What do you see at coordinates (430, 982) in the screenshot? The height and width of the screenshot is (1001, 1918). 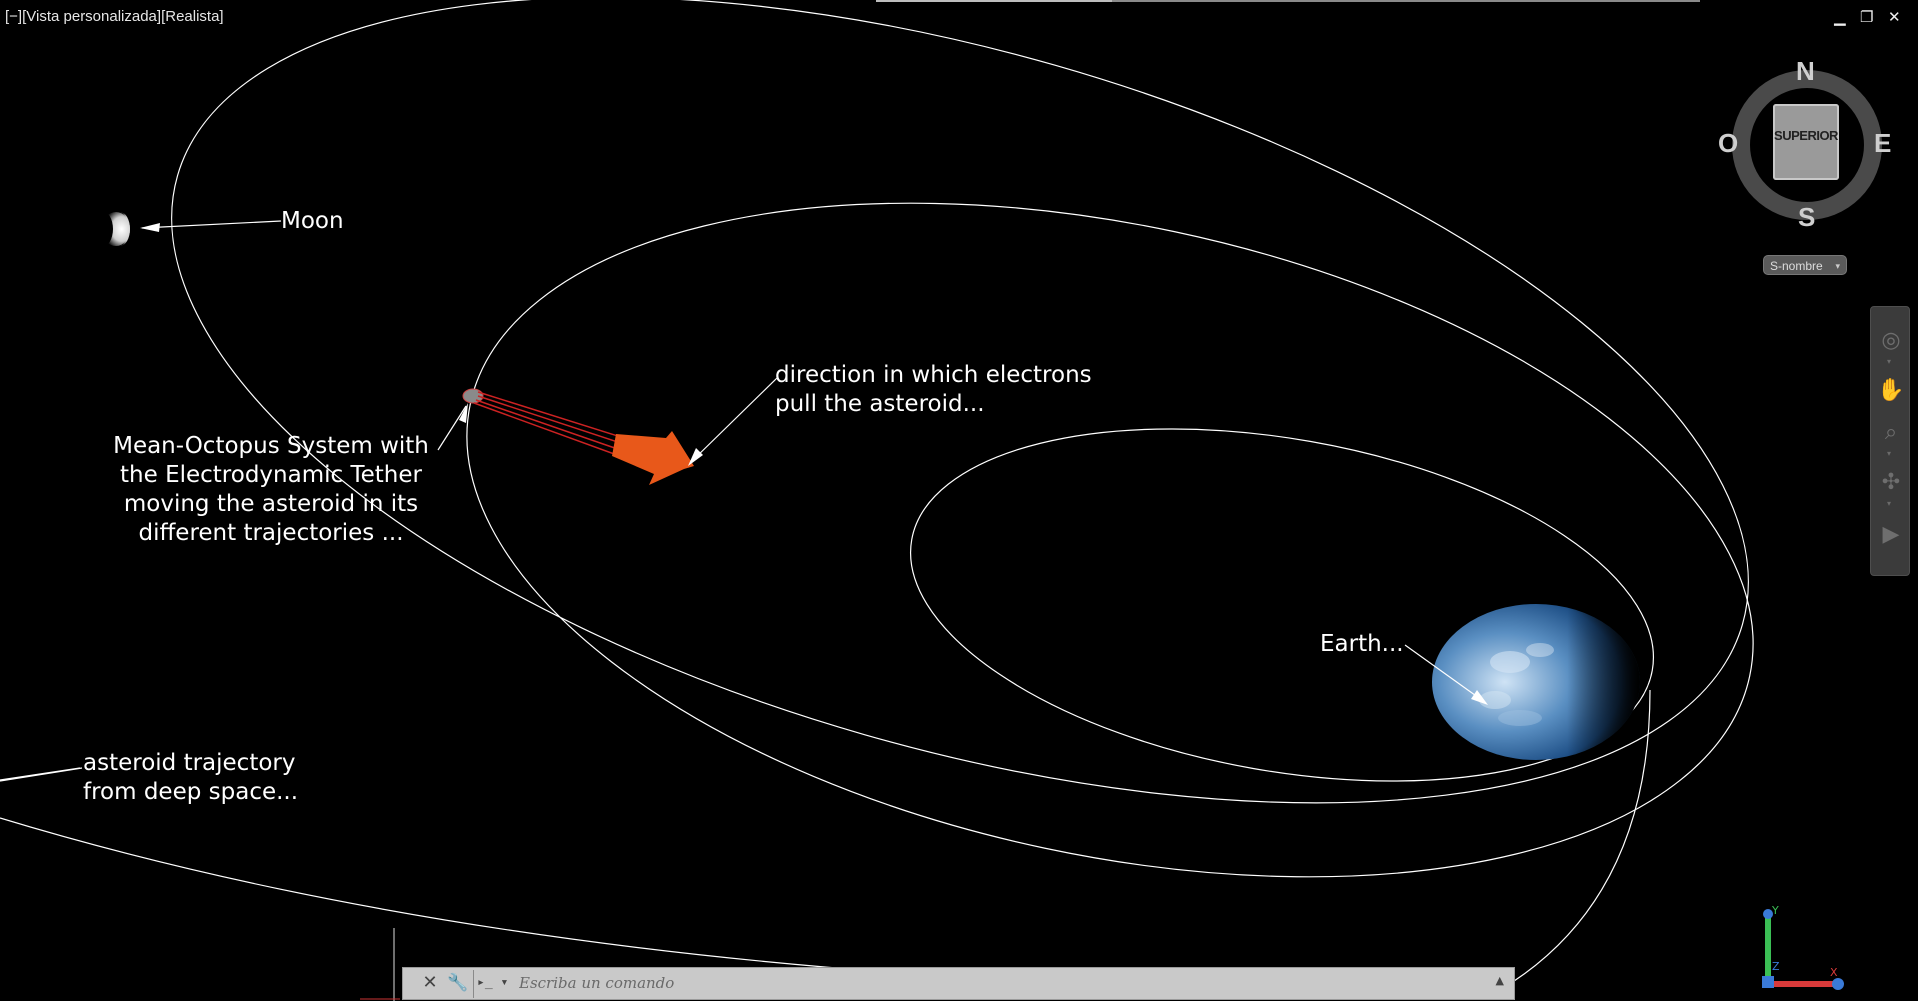 I see `close-icon: ✕` at bounding box center [430, 982].